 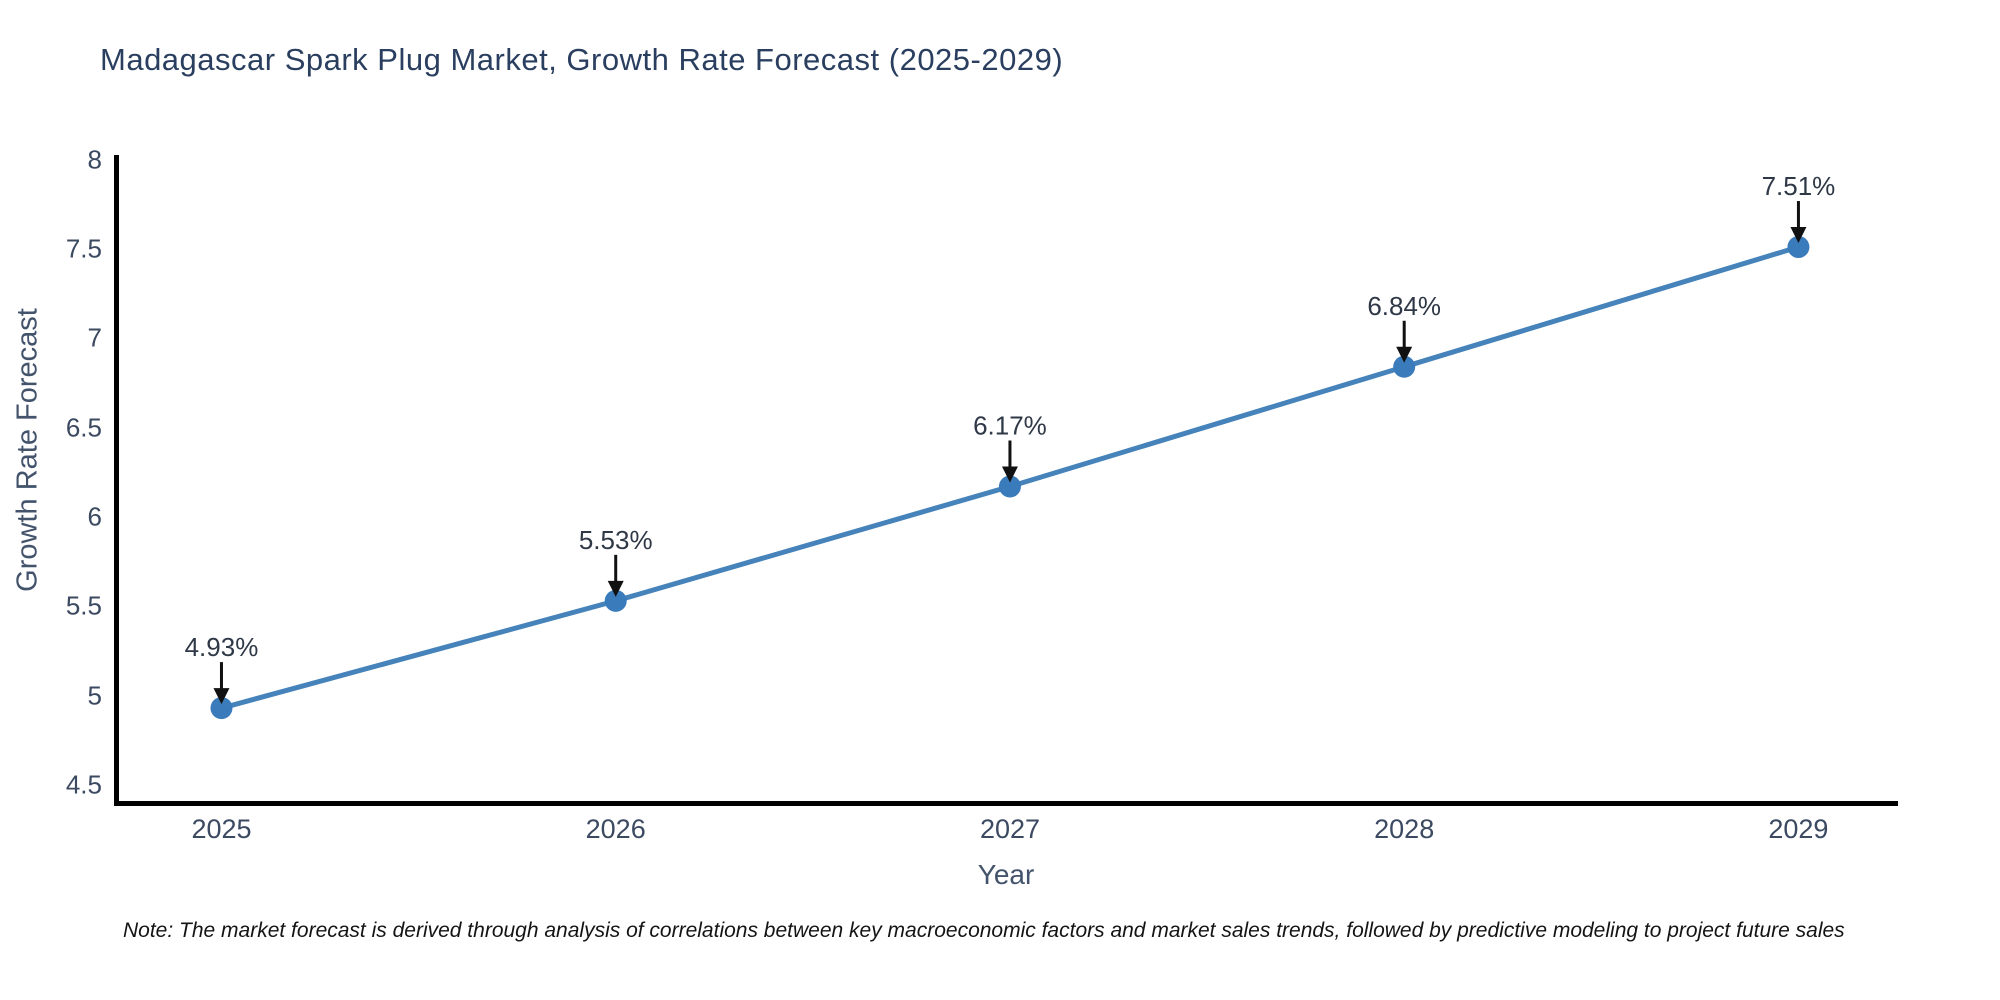 What do you see at coordinates (27, 450) in the screenshot?
I see `y-axis-title: Growth Rate Forecast` at bounding box center [27, 450].